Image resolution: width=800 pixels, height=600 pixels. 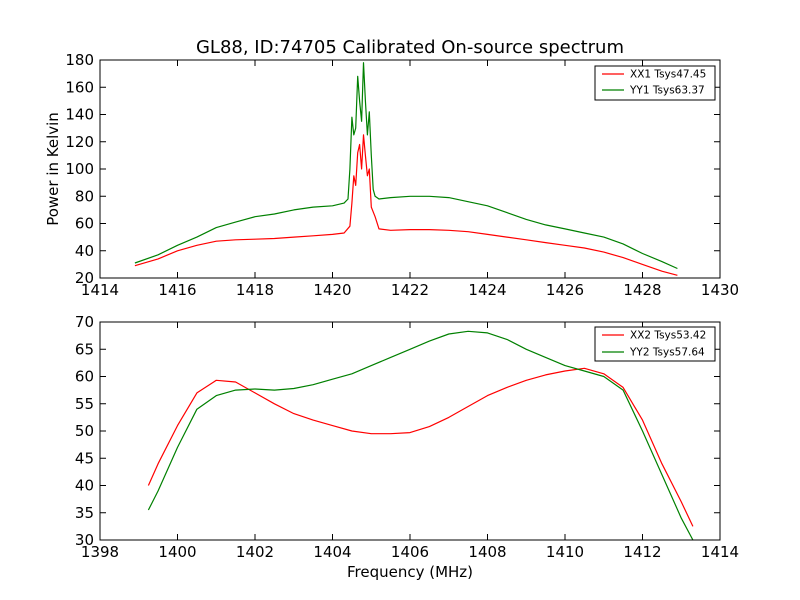 What do you see at coordinates (84, 540) in the screenshot?
I see `bottom-y-tick-label: 30` at bounding box center [84, 540].